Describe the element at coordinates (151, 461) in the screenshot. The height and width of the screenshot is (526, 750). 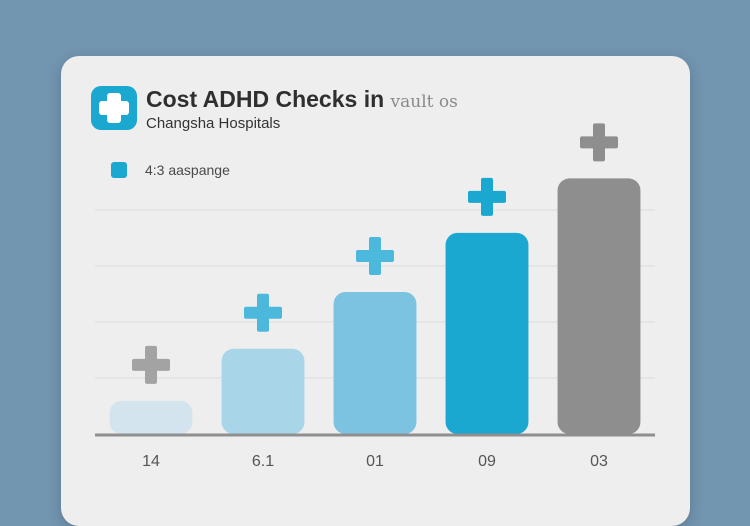
I see `x-tick-label: 14` at that location.